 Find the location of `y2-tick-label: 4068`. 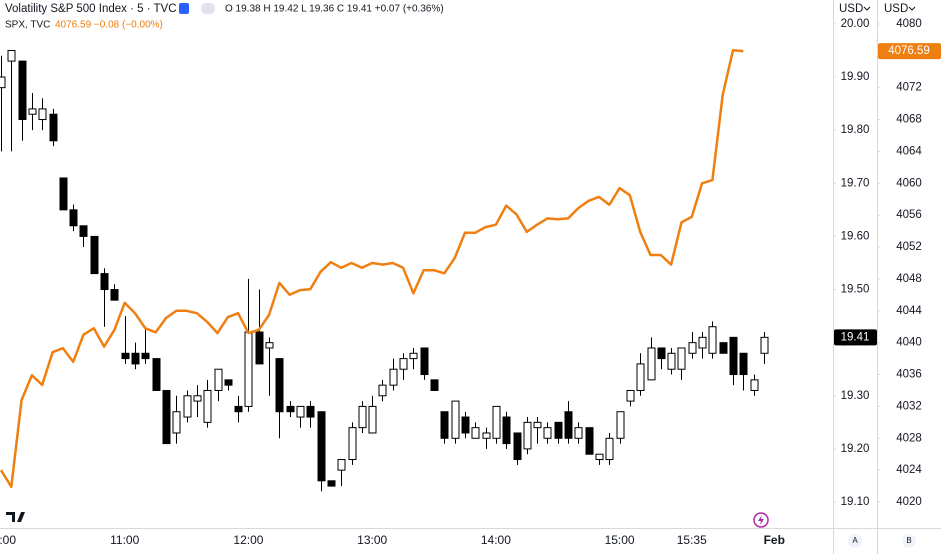

y2-tick-label: 4068 is located at coordinates (909, 120).